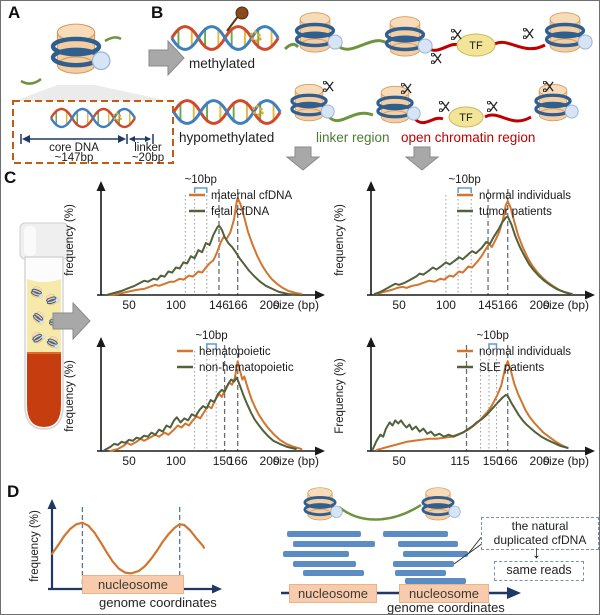 The width and height of the screenshot is (600, 615). What do you see at coordinates (340, 396) in the screenshot?
I see `y-axis-label: Frequency (%)` at bounding box center [340, 396].